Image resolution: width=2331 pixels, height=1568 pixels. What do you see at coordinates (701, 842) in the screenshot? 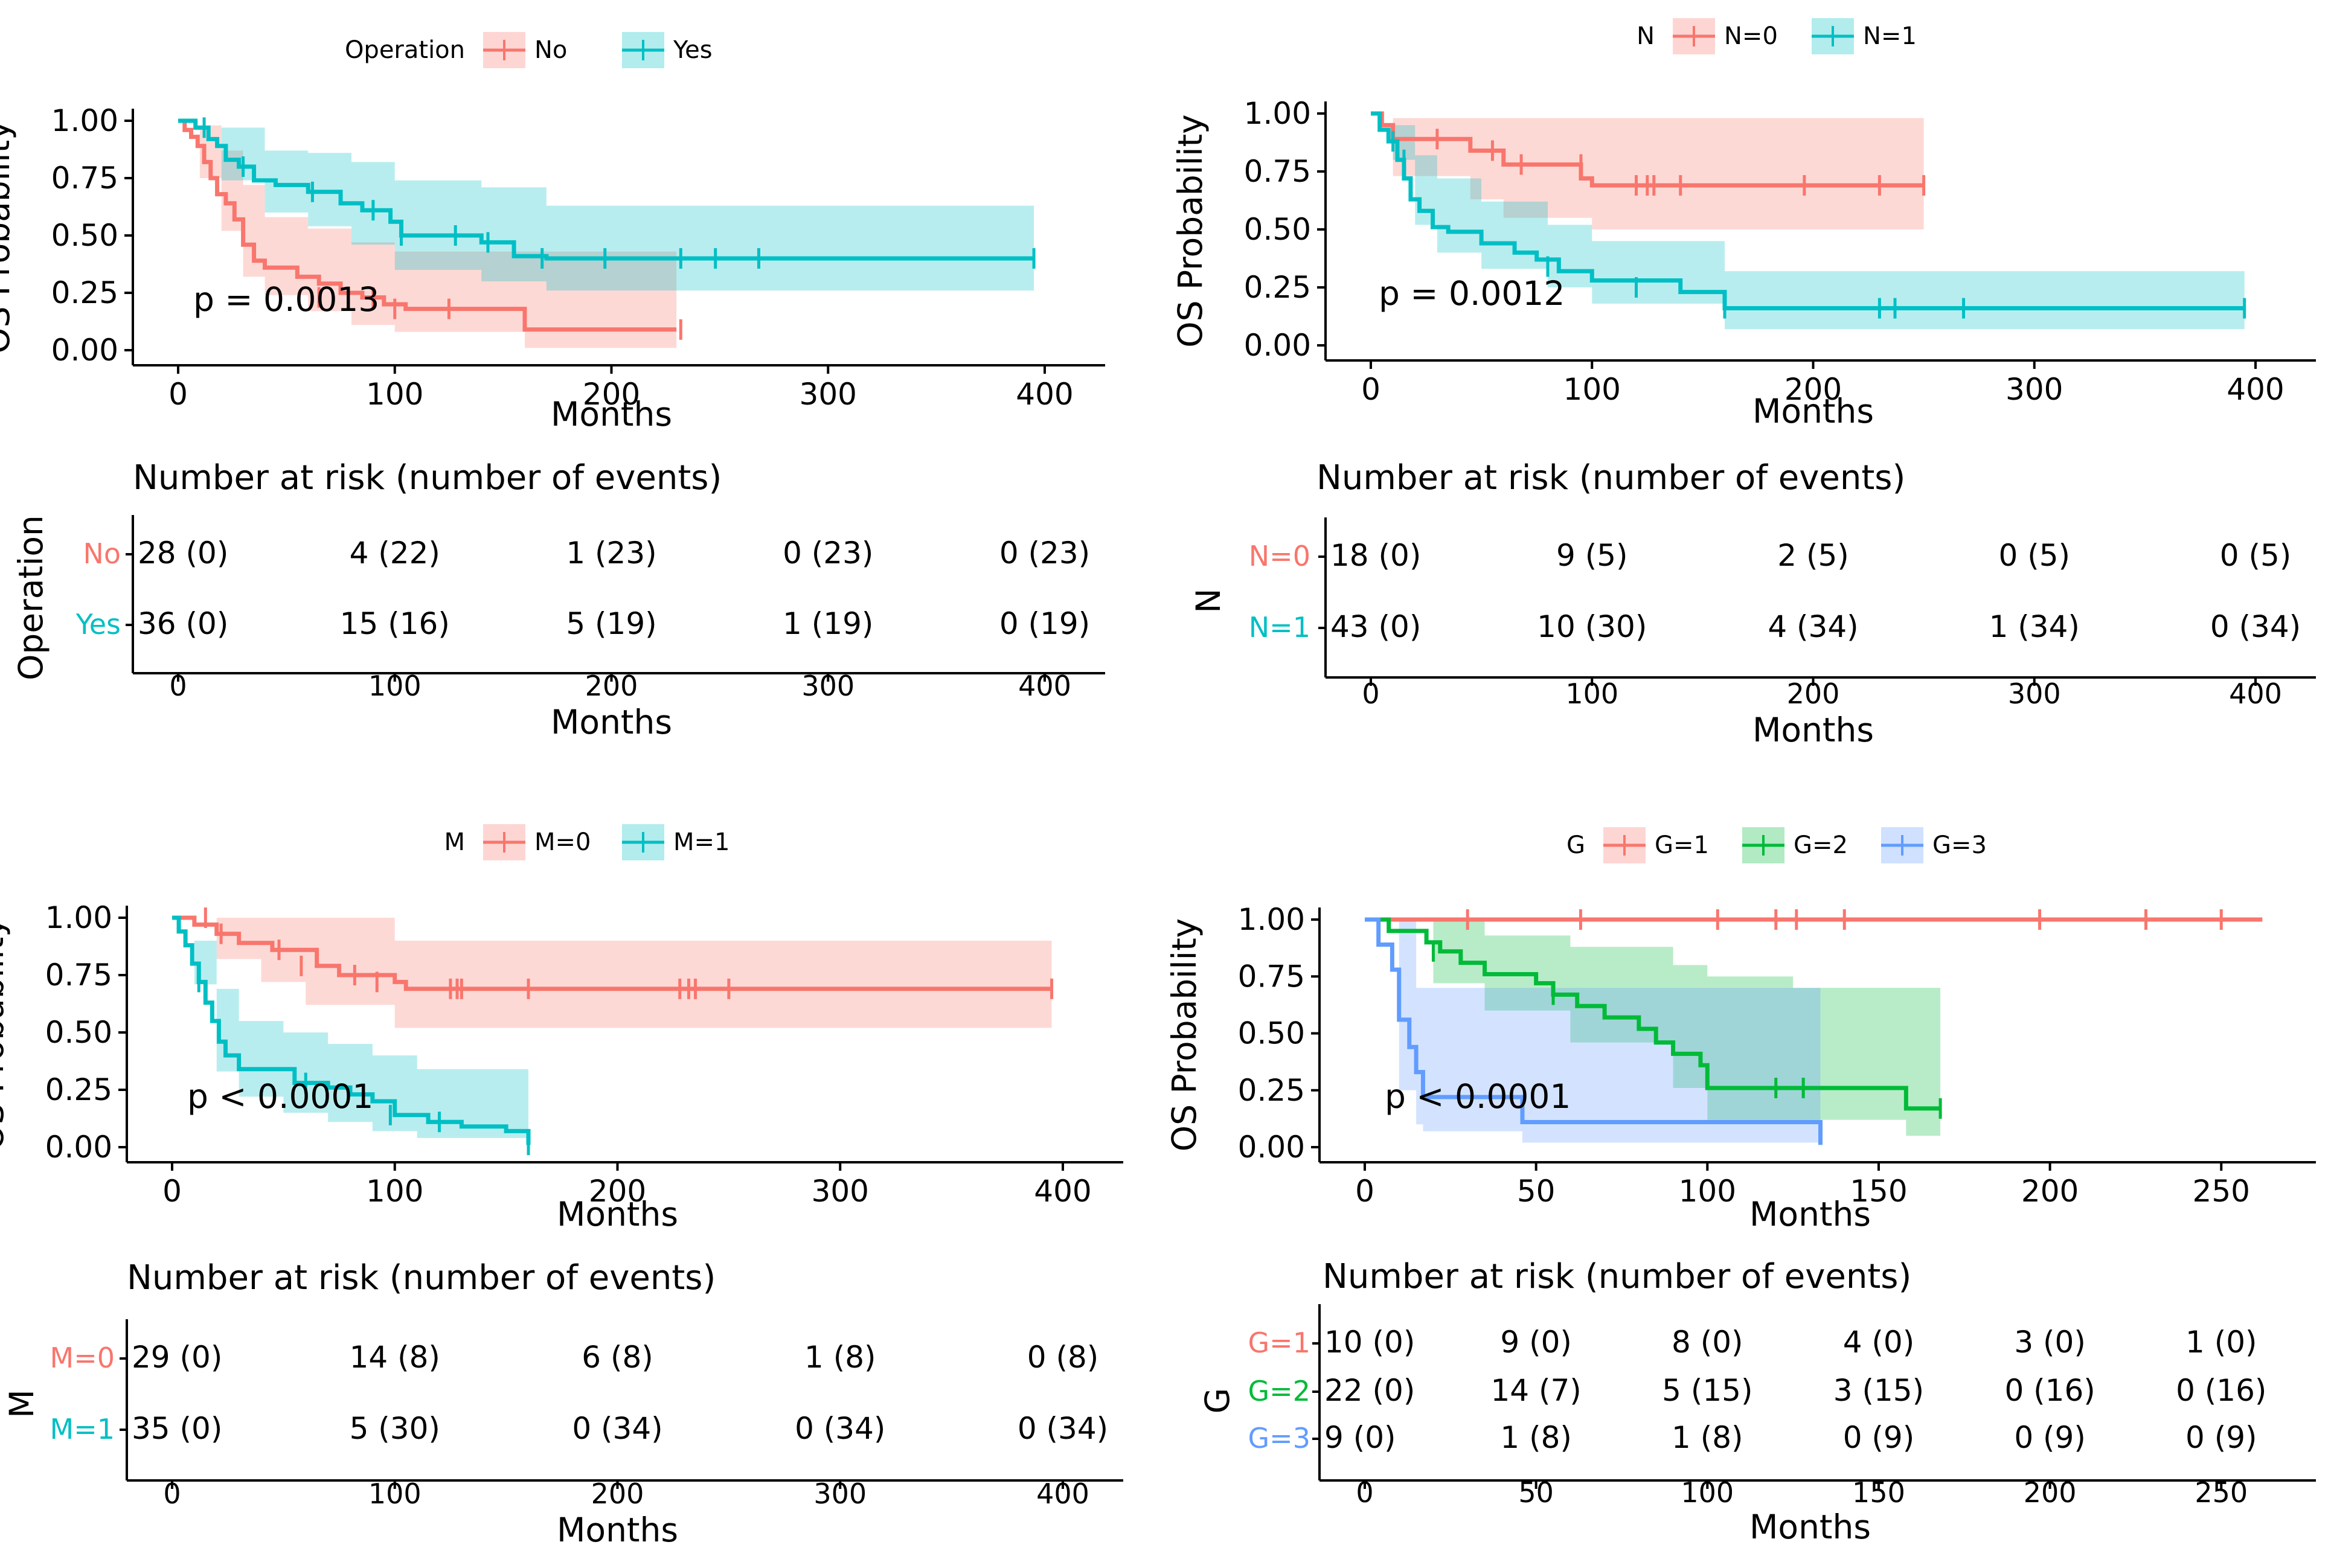
I see `legend-label: M=1` at bounding box center [701, 842].